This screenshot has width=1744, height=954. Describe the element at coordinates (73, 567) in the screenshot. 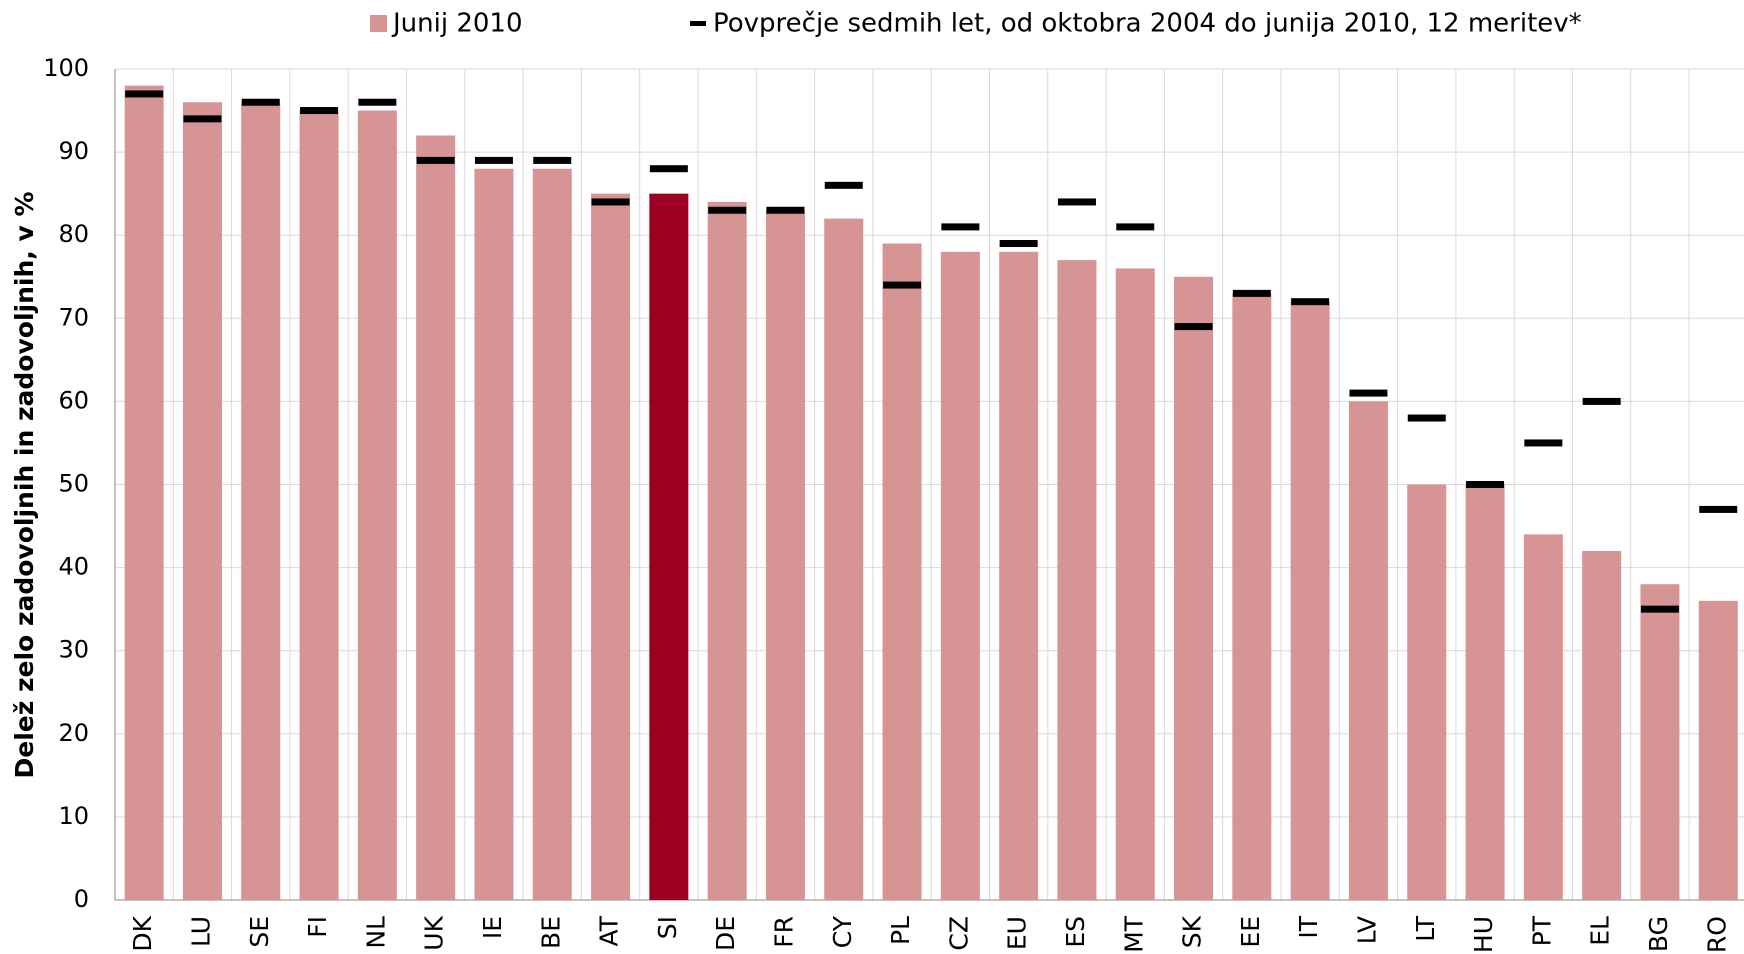

I see `y-tick-label: 40` at that location.